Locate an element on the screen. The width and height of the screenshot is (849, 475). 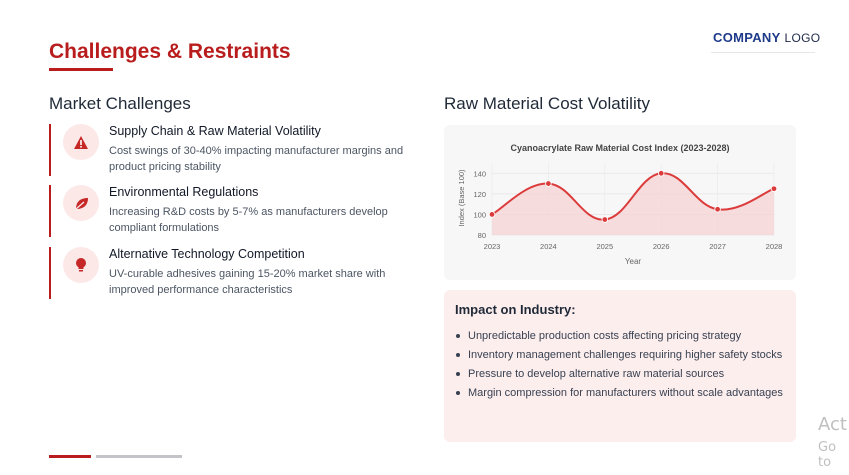
chart-y-tick-label: 140 is located at coordinates (479, 173).